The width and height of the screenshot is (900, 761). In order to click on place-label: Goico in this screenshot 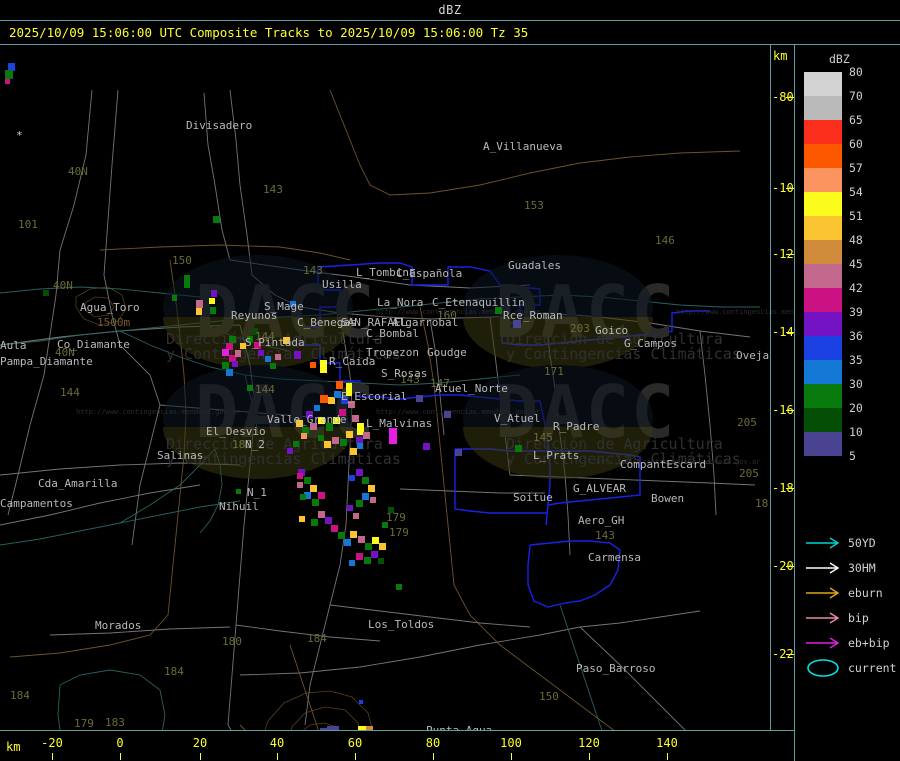, I will do `click(612, 330)`.